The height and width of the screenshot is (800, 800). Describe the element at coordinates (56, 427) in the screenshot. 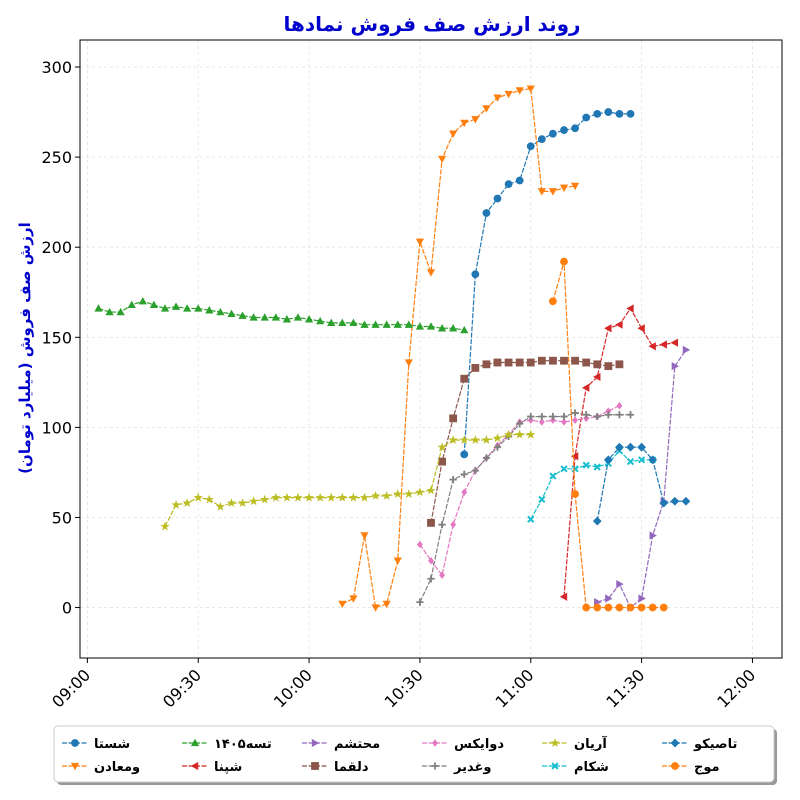

I see `y-tick-label: 100` at that location.